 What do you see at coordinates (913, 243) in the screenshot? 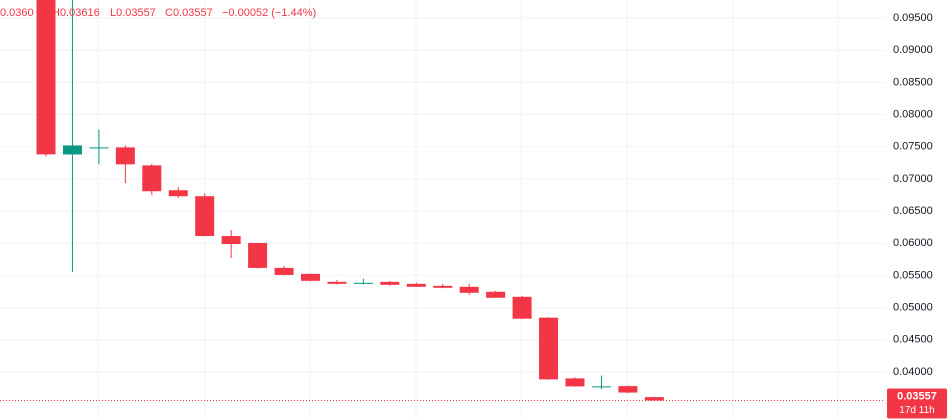
I see `y-tick-label: 0.06000` at bounding box center [913, 243].